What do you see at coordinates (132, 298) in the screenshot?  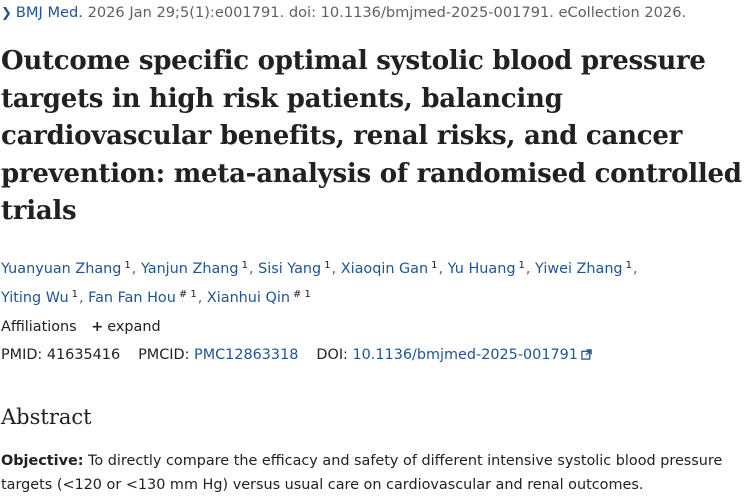 I see `author-link: Fan Fan Hou` at bounding box center [132, 298].